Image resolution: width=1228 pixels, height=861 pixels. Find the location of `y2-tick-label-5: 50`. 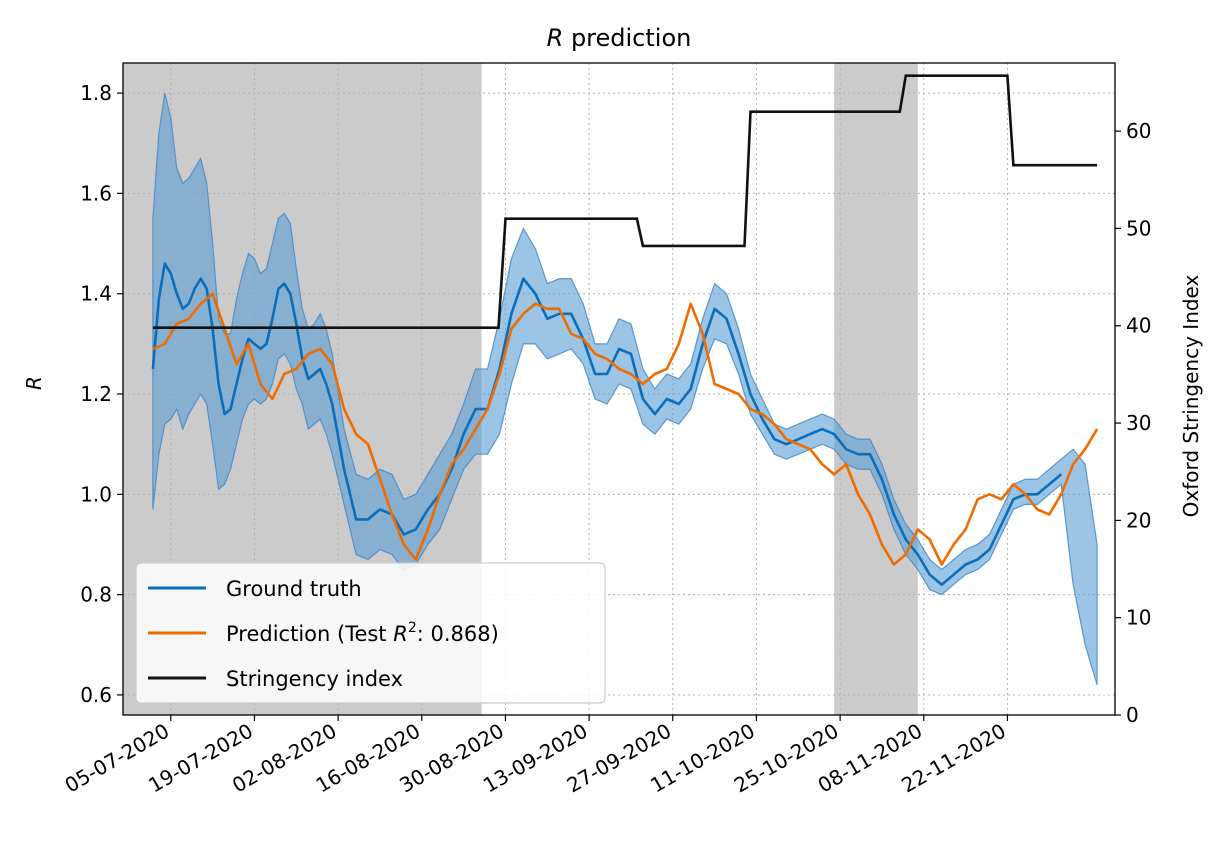

y2-tick-label-5: 50 is located at coordinates (1138, 228).